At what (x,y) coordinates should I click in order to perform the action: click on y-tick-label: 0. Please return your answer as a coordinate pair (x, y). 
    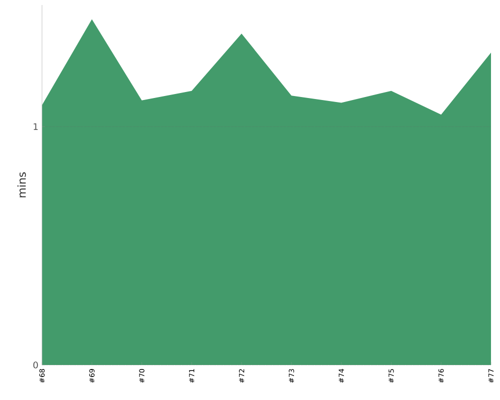
    Looking at the image, I should click on (35, 365).